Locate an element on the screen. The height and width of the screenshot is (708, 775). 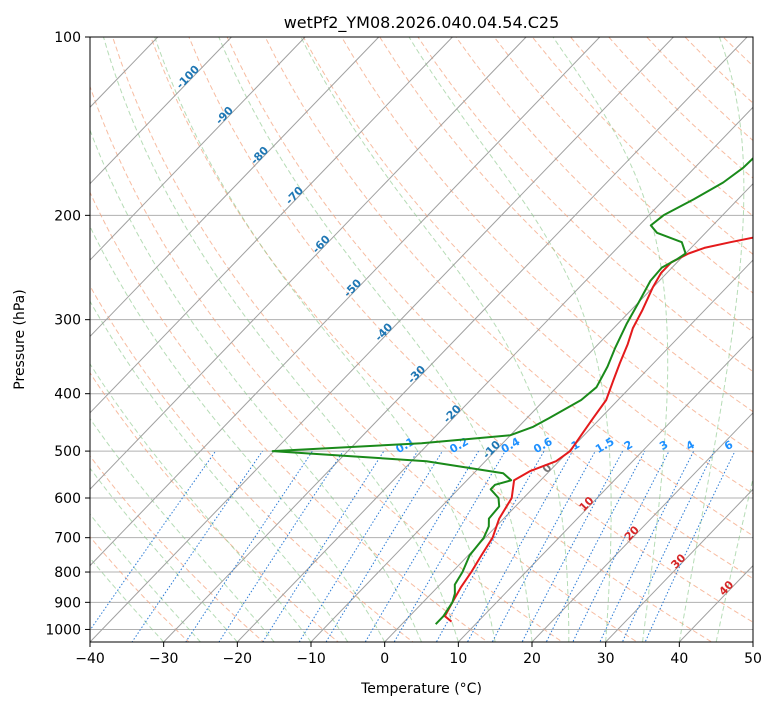
x-tick-label: 10 is located at coordinates (458, 659).